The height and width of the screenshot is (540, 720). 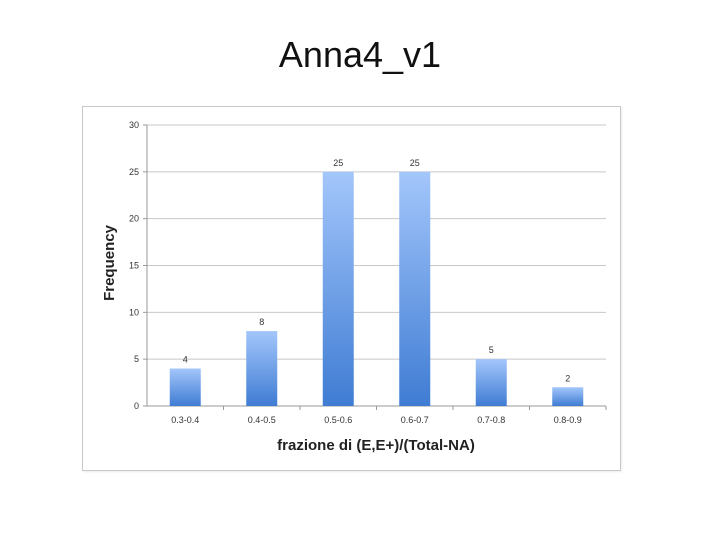 What do you see at coordinates (134, 312) in the screenshot?
I see `y-tick-label: 10` at bounding box center [134, 312].